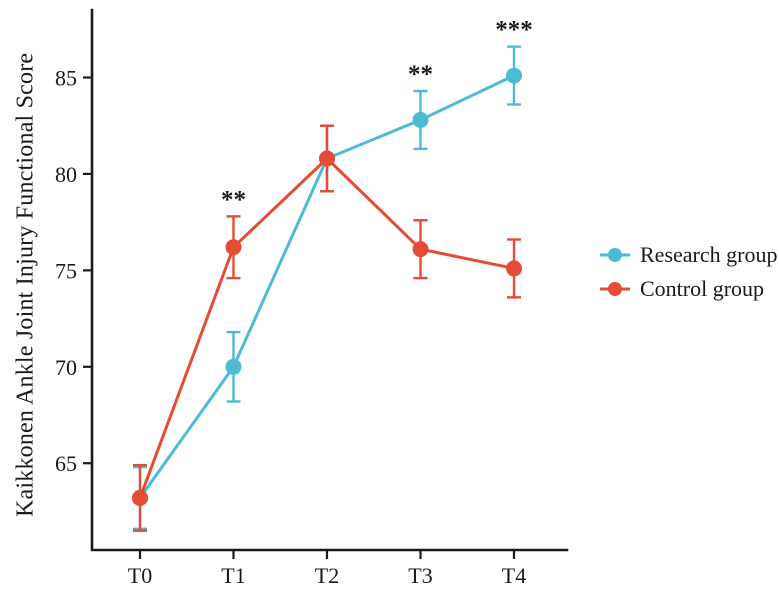 The width and height of the screenshot is (779, 591). What do you see at coordinates (140, 575) in the screenshot?
I see `x-axis-tick-label: T0` at bounding box center [140, 575].